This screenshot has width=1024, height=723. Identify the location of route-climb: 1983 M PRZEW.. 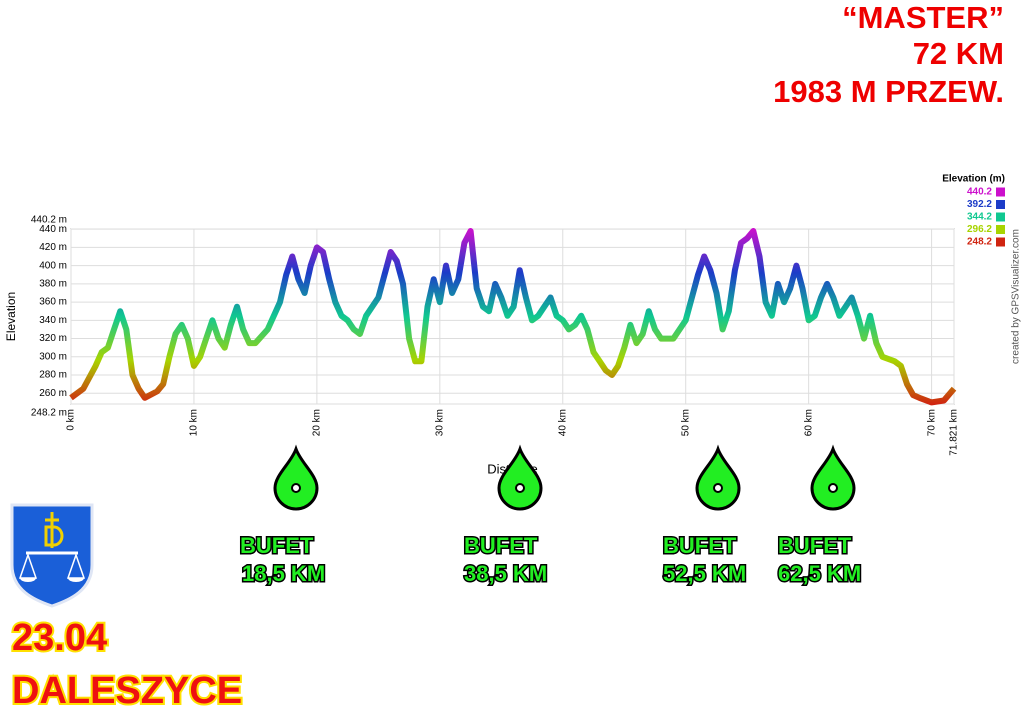
(888, 91).